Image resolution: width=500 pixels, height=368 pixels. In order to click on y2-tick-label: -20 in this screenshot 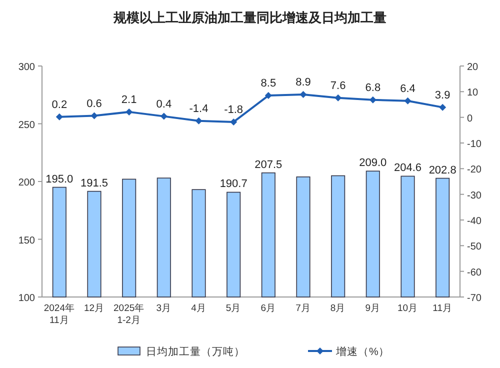, I will do `click(474, 170)`.